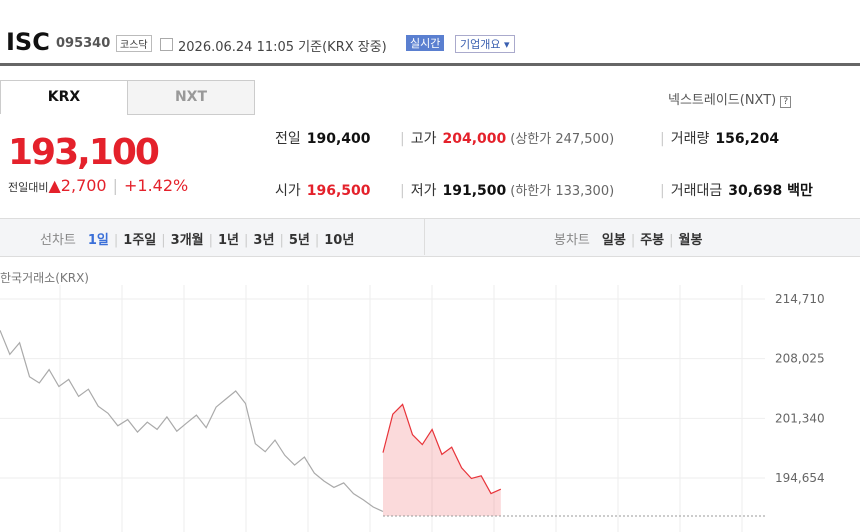 The width and height of the screenshot is (860, 532). Describe the element at coordinates (84, 152) in the screenshot. I see `current-price: 193,100` at that location.